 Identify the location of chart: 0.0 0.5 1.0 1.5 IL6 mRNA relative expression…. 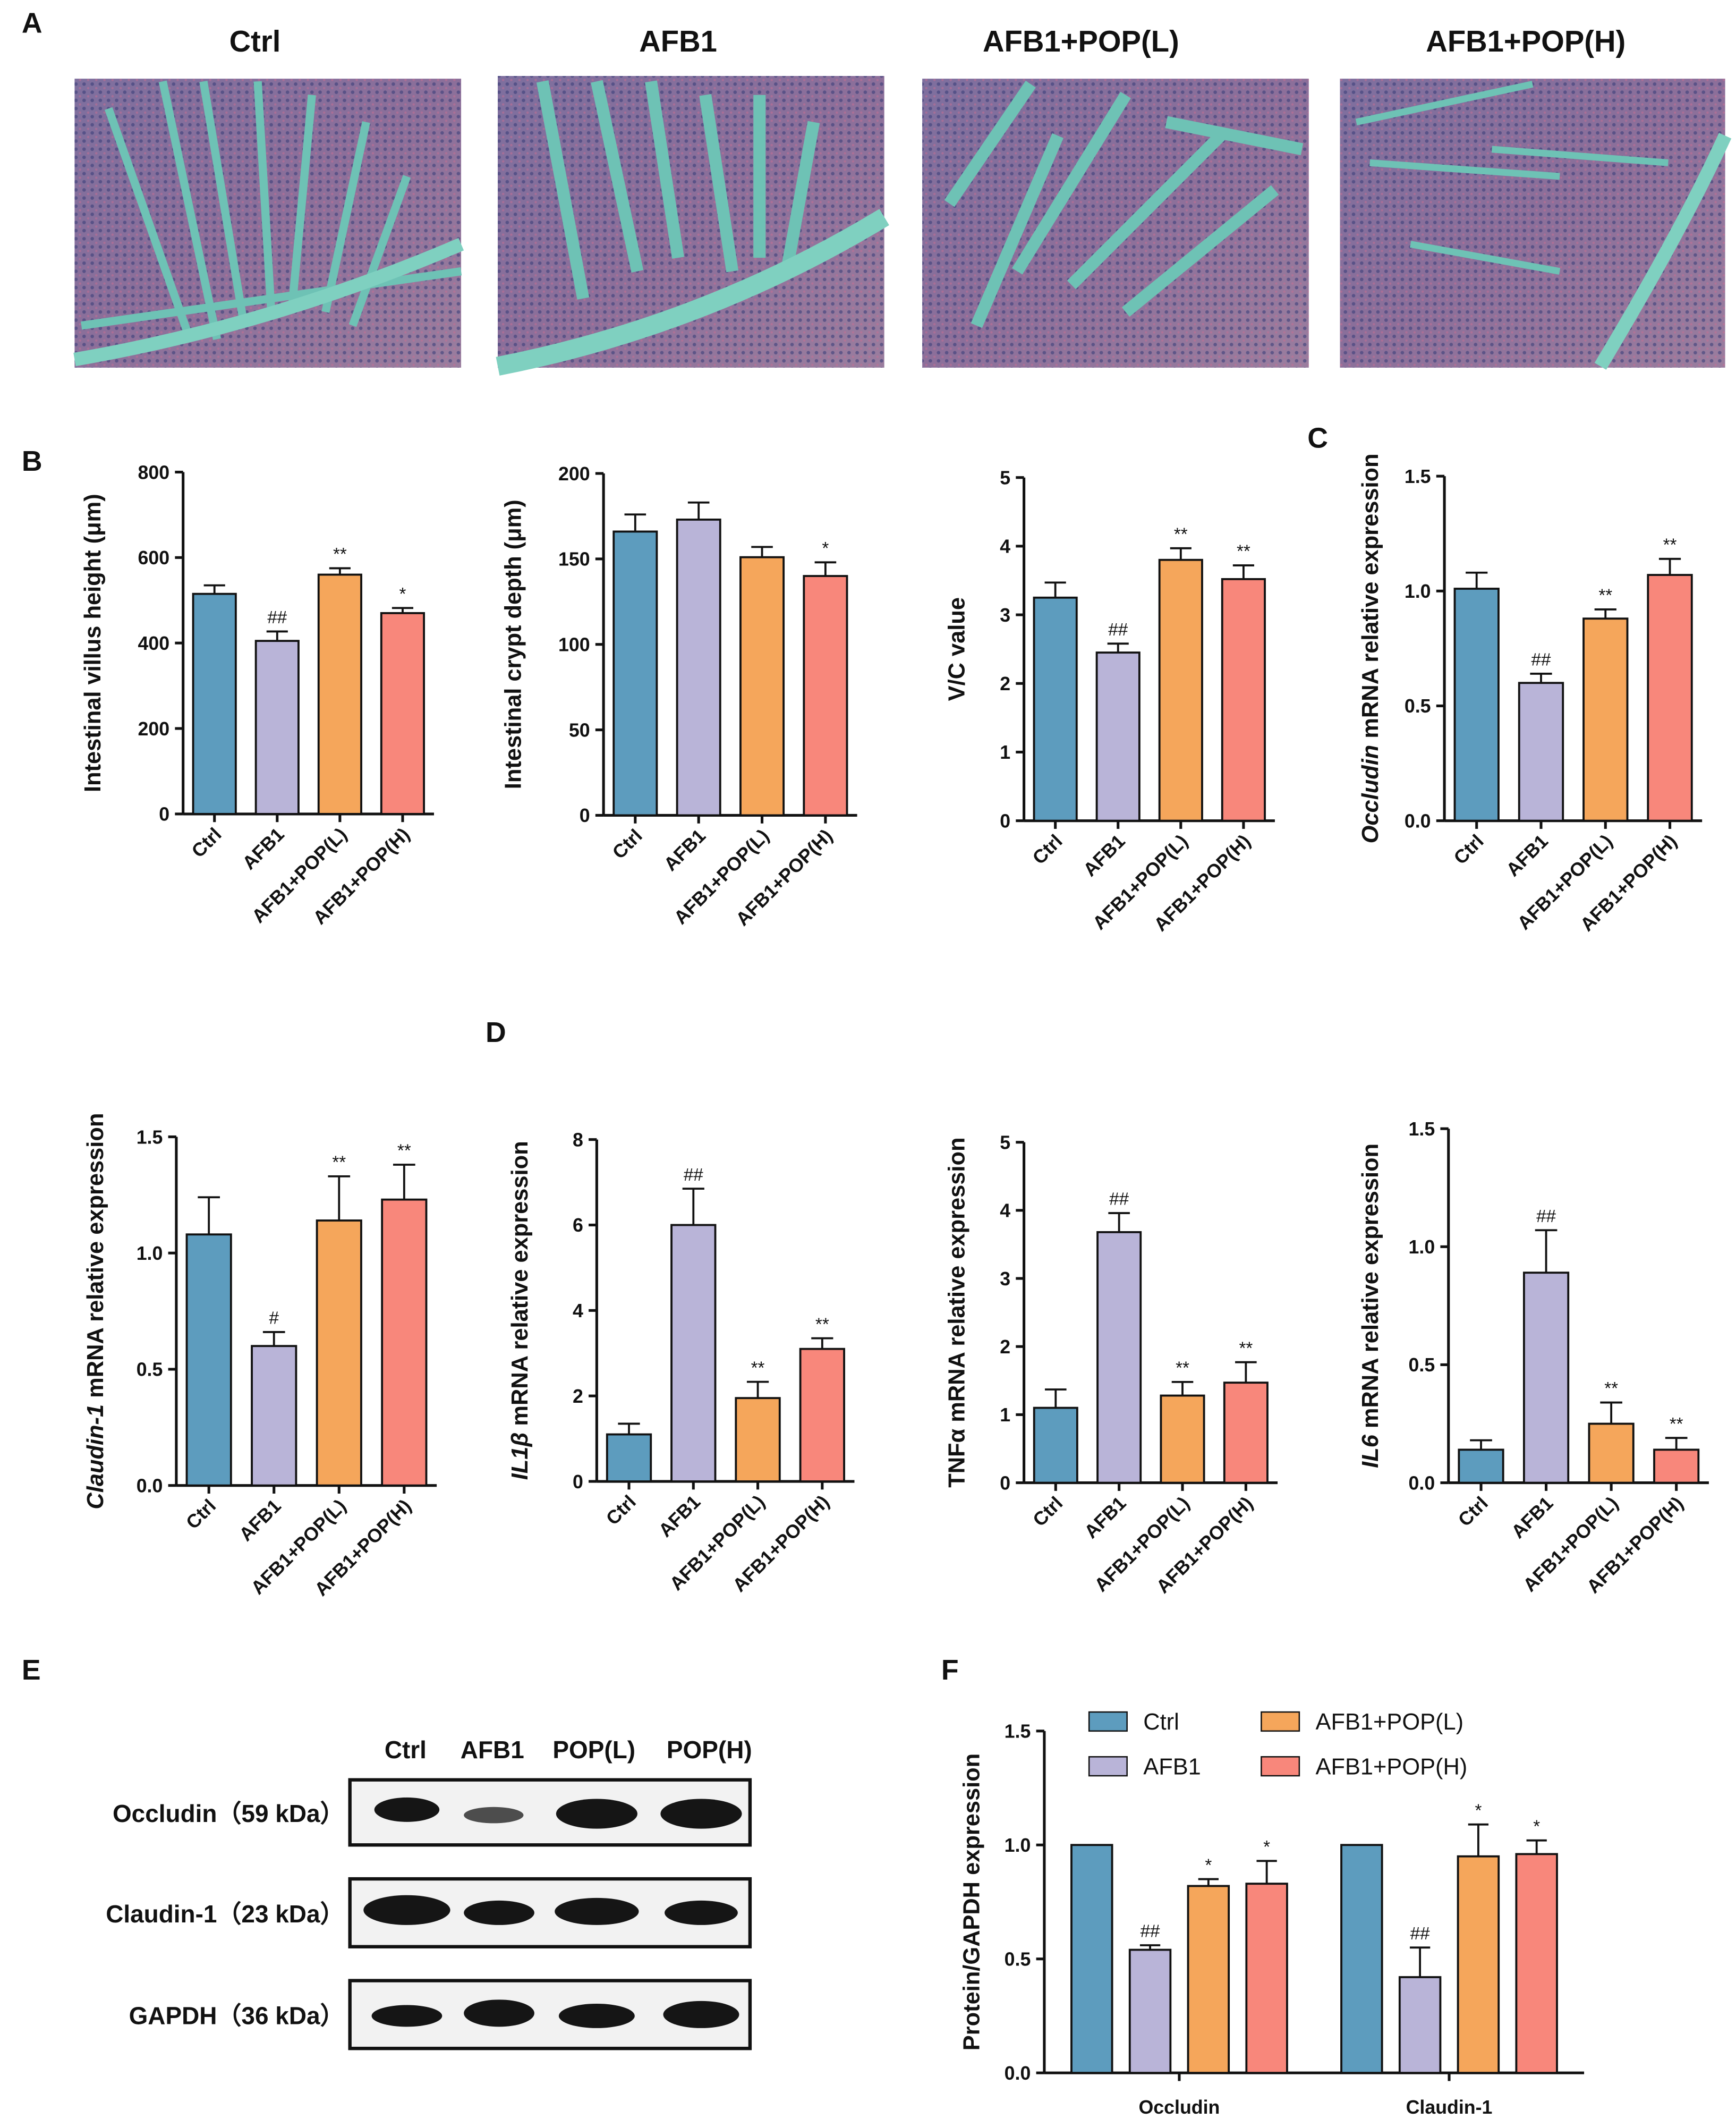
(1533, 1358).